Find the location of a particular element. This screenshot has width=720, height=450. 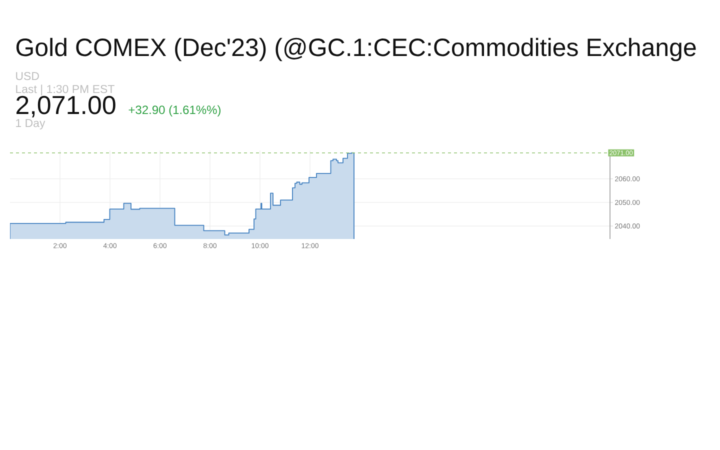

text: 2,071.00 is located at coordinates (66, 107).